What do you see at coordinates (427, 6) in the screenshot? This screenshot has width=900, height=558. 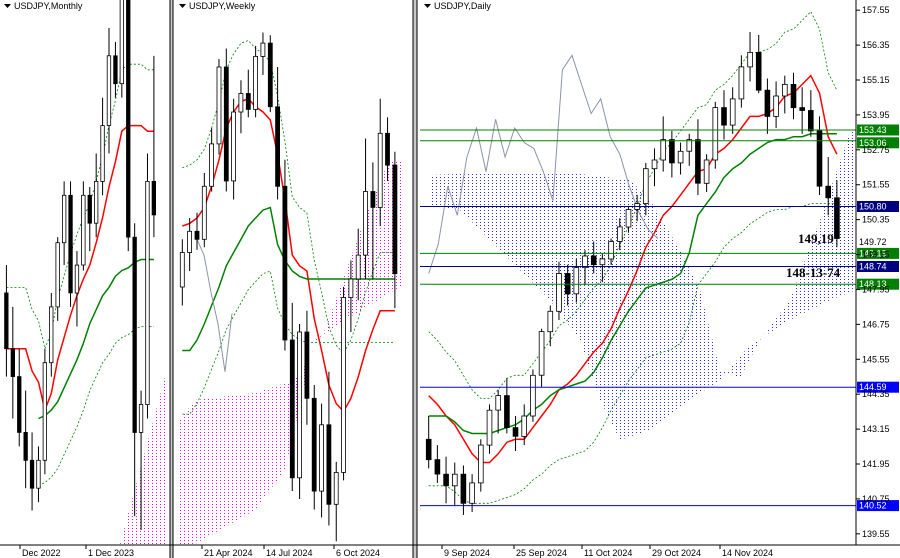 I see `panel3-dropdown-icon` at bounding box center [427, 6].